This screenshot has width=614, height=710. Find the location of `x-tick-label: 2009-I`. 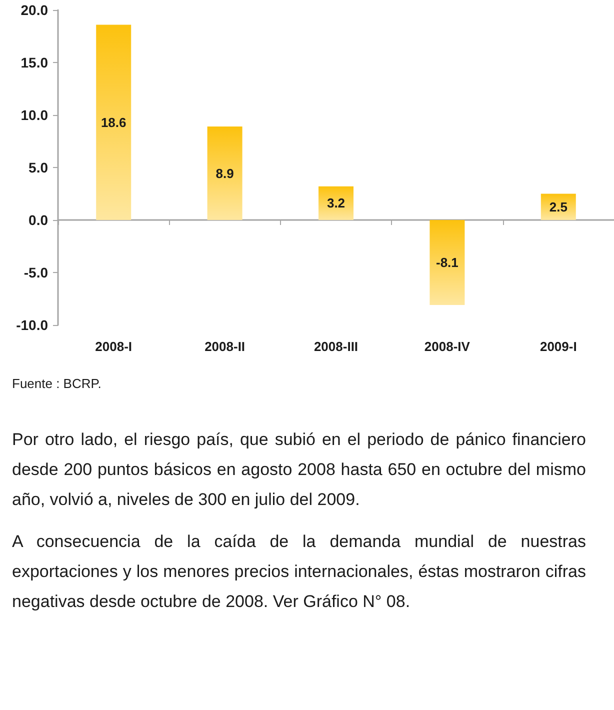

x-tick-label: 2009-I is located at coordinates (558, 346).